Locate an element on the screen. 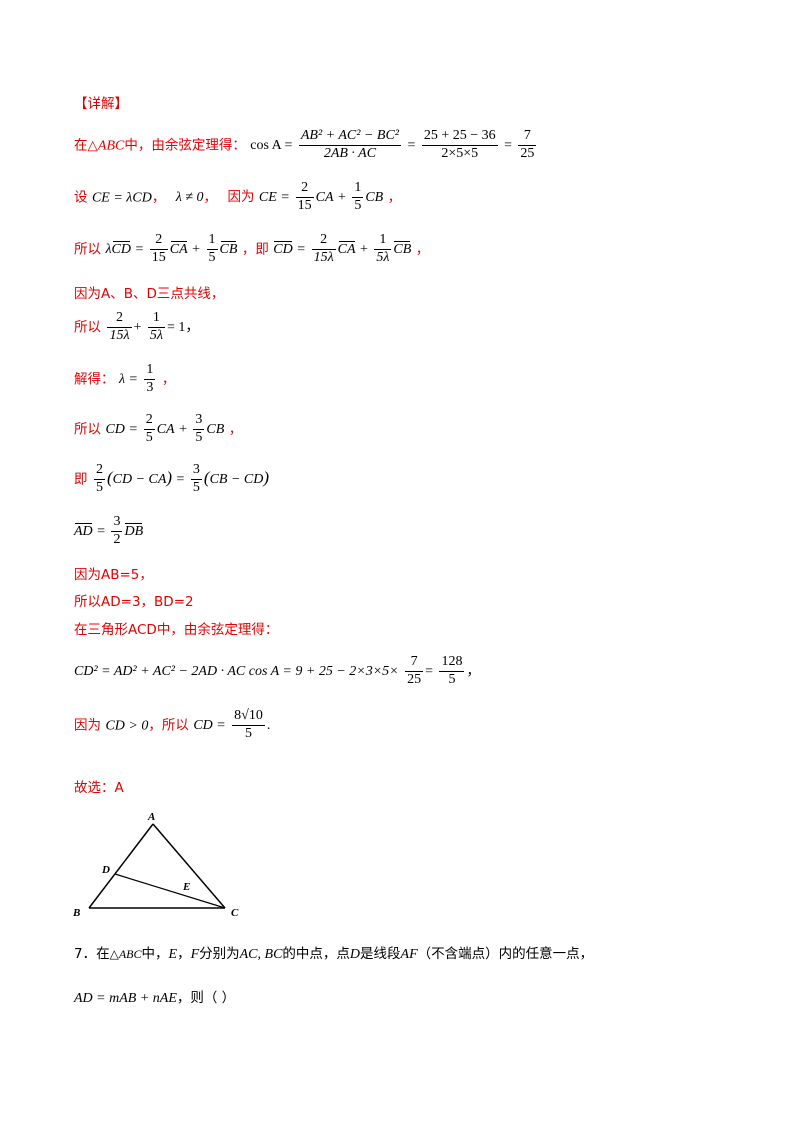  label-c: C is located at coordinates (235, 912).